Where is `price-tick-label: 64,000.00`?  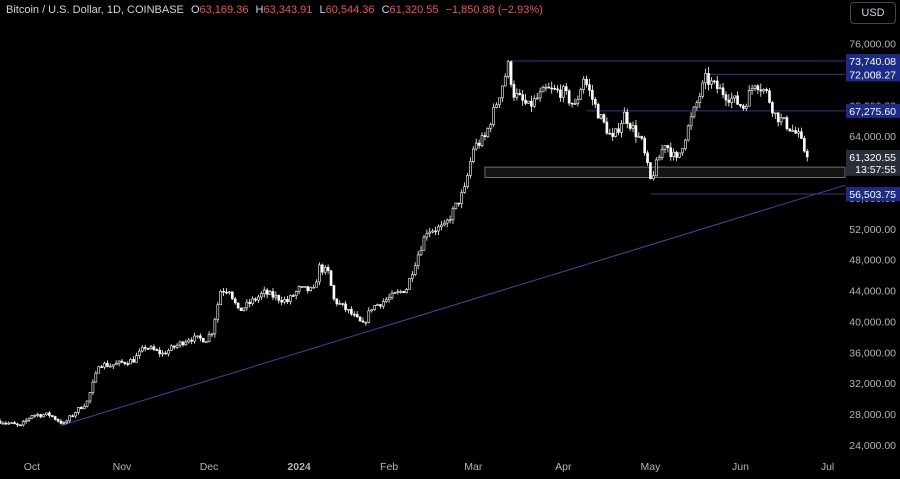
price-tick-label: 64,000.00 is located at coordinates (872, 137).